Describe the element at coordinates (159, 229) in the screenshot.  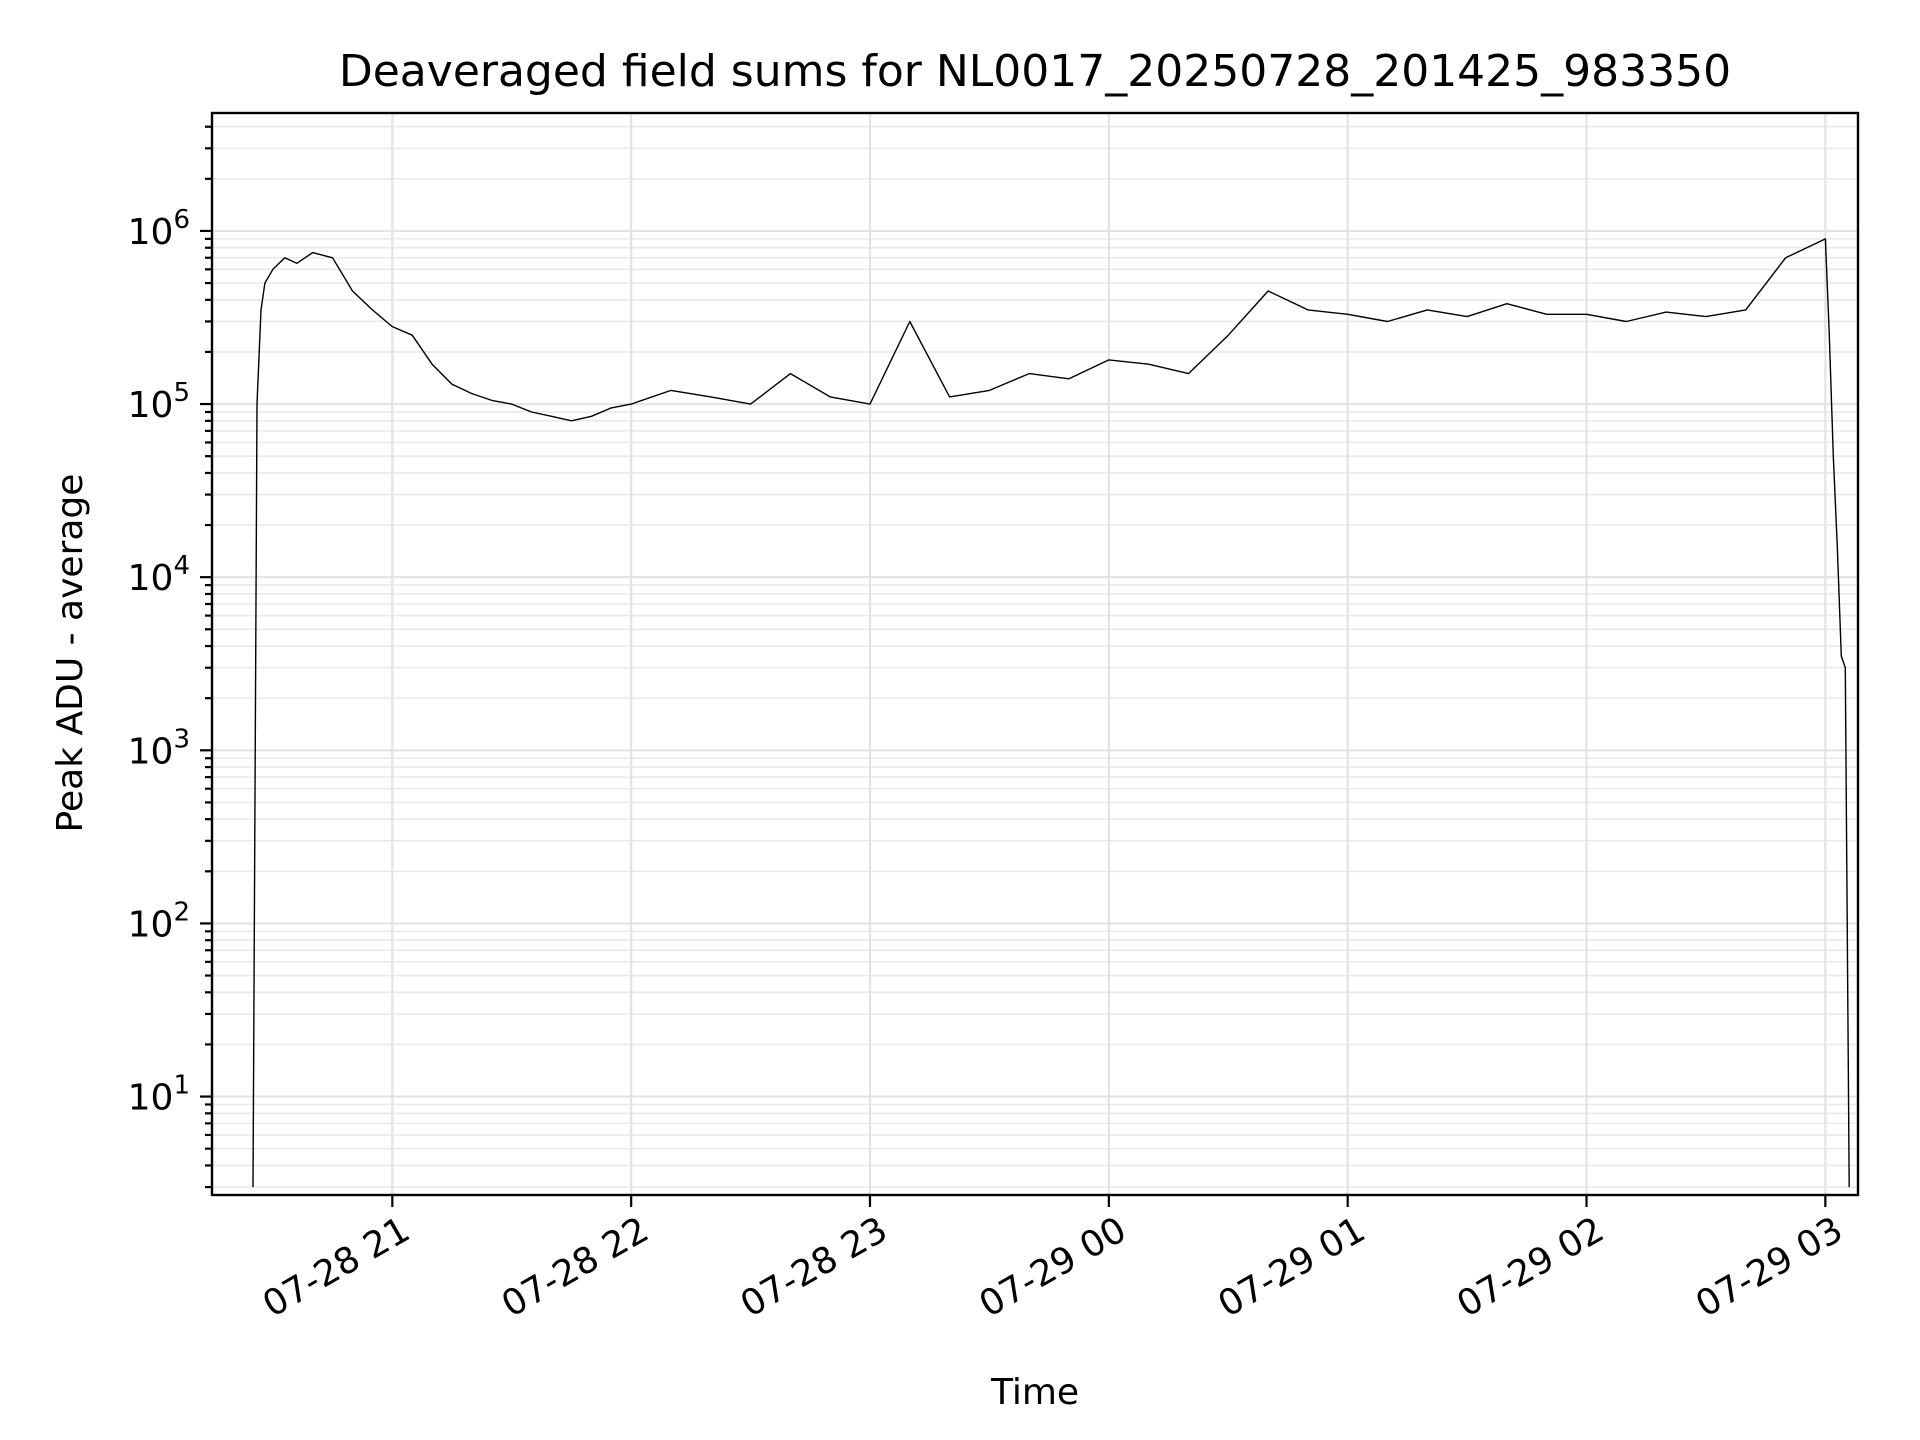
I see `y-tick-label: 10⁶` at that location.